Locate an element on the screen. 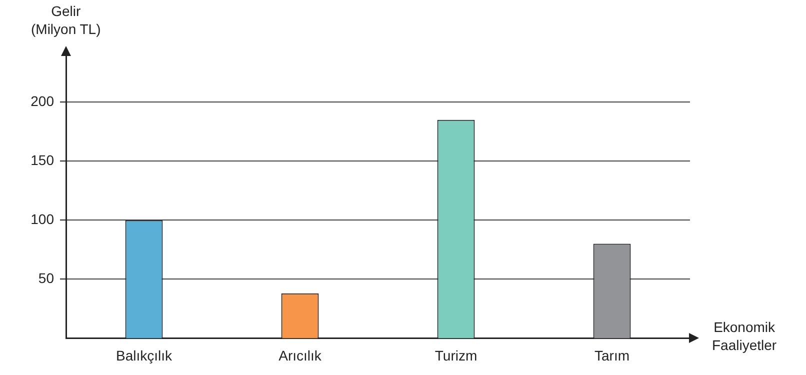 The height and width of the screenshot is (375, 806). x-tick-label: Arıcılık is located at coordinates (300, 355).